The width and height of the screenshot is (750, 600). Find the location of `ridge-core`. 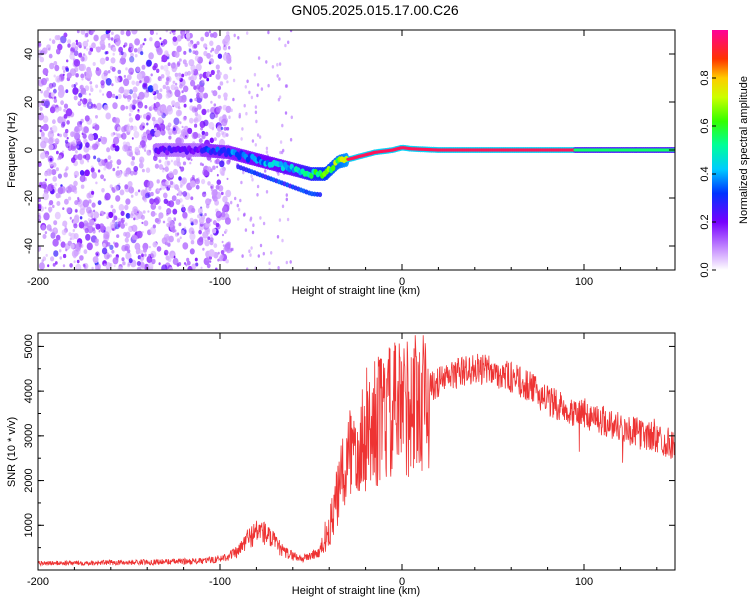

ridge-core is located at coordinates (280, 164).